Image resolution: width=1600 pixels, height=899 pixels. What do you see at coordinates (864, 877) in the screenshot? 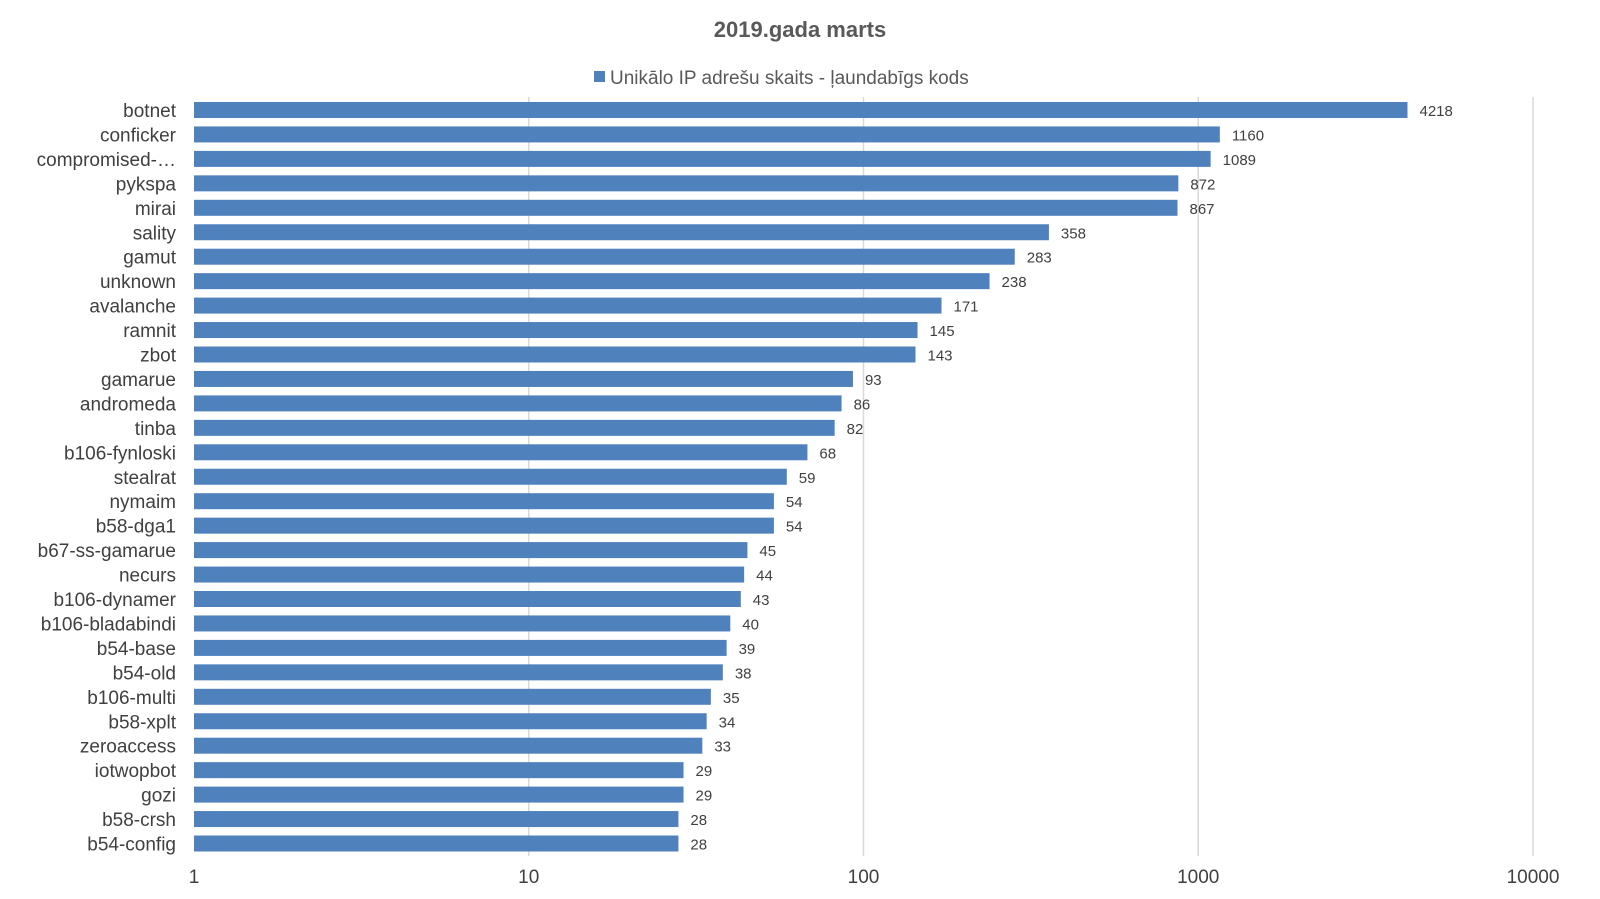
I see `x-tick-label: 100` at bounding box center [864, 877].